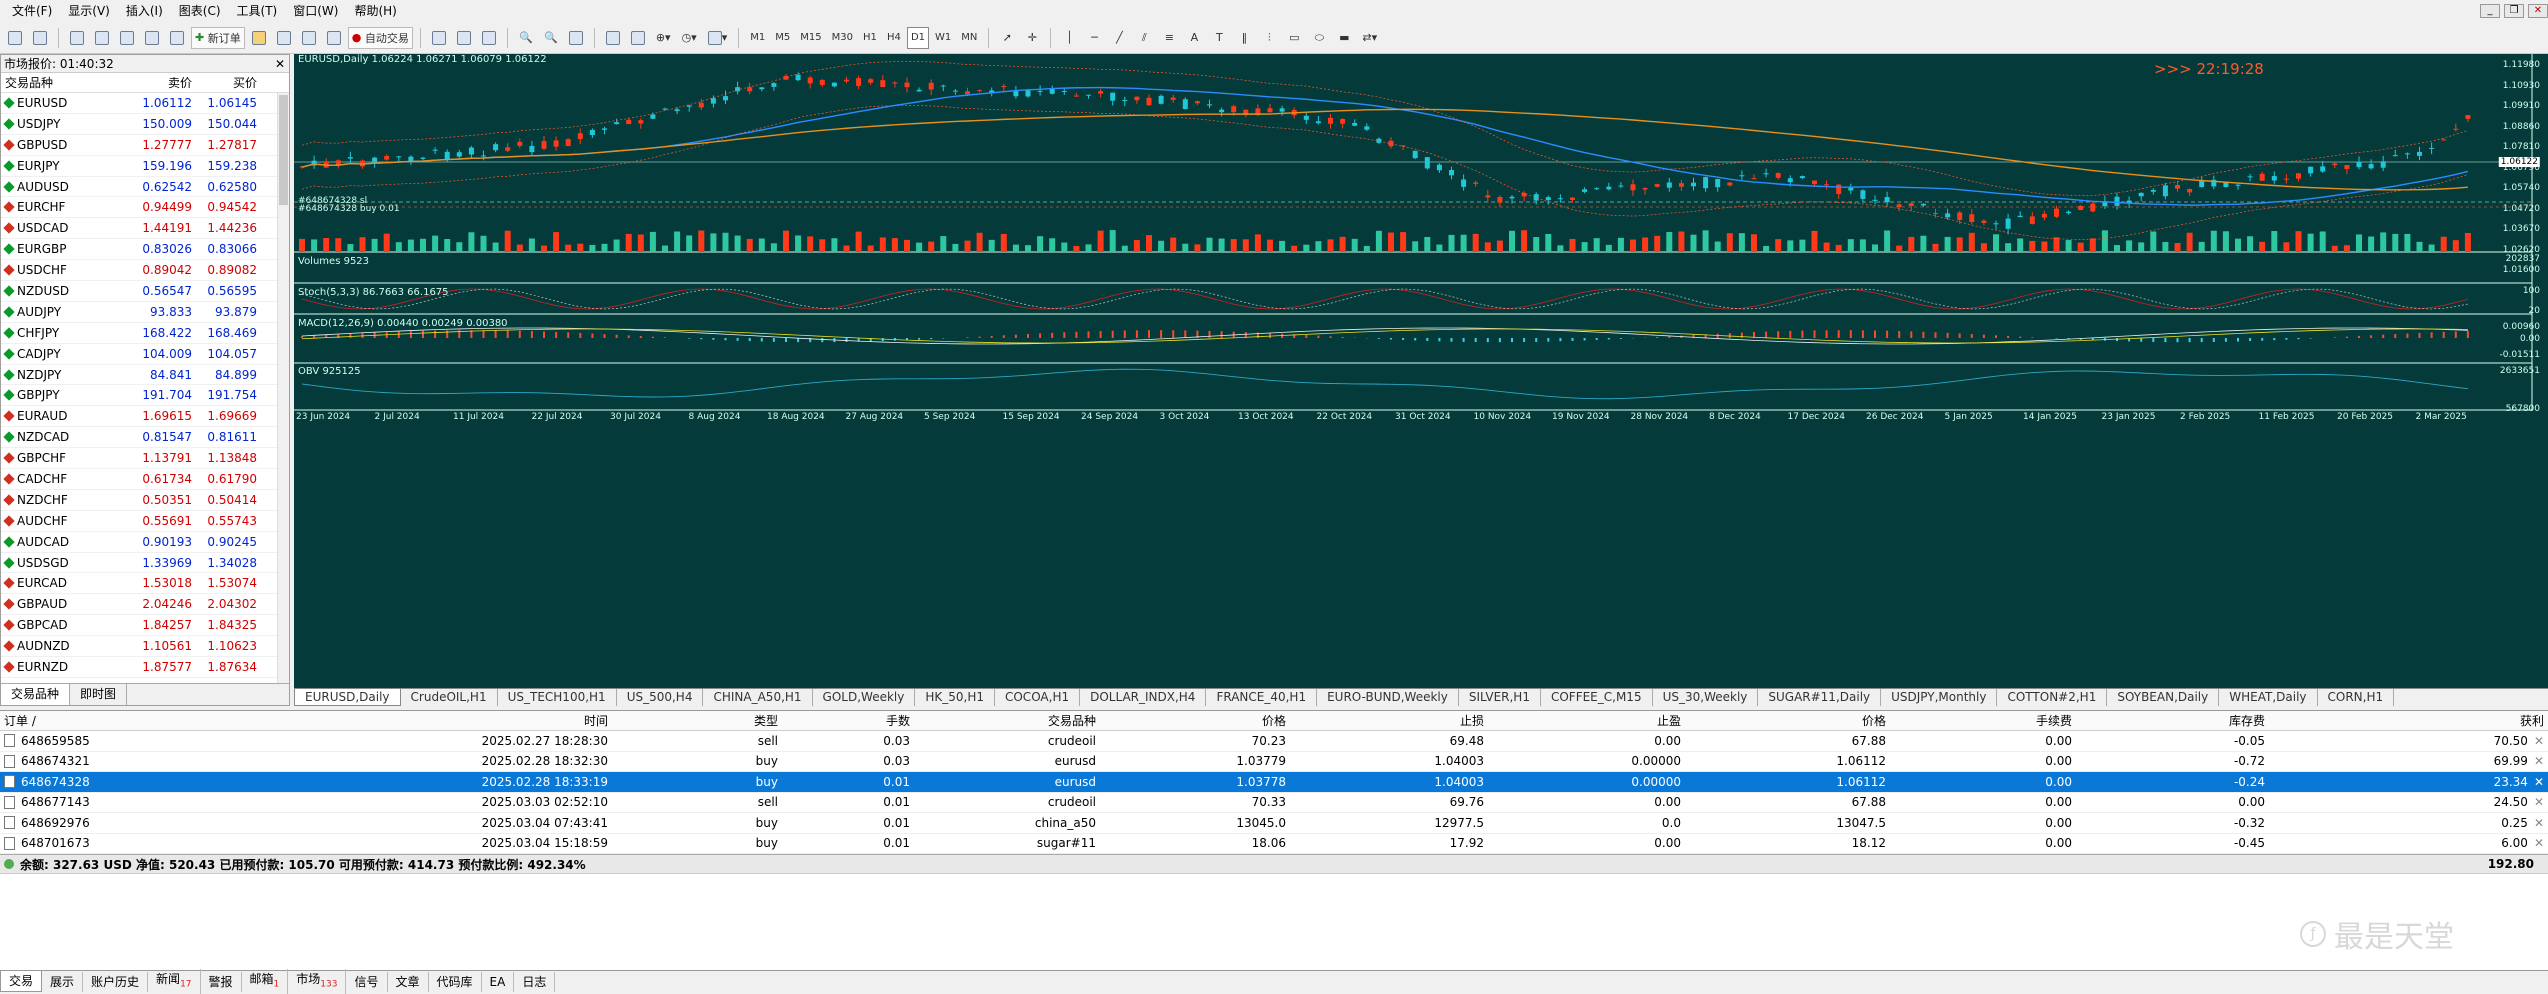  Describe the element at coordinates (718, 38) in the screenshot. I see `templates-icon: ▾` at that location.